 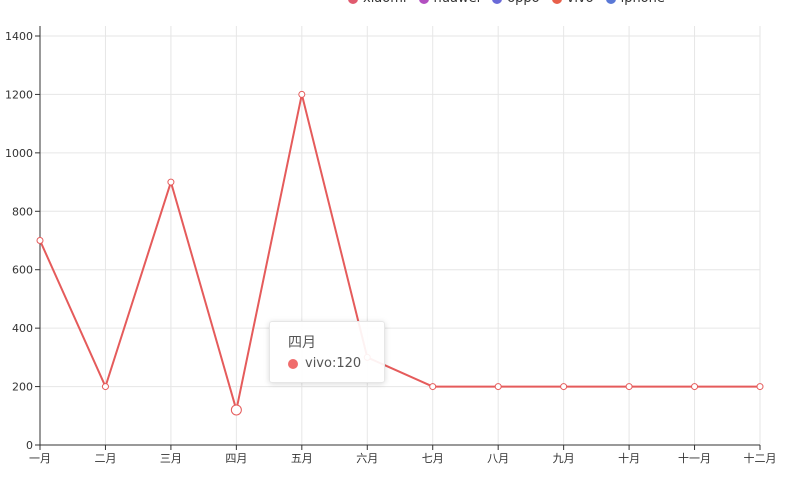 What do you see at coordinates (580, 3) in the screenshot?
I see `legend-label: vivo` at bounding box center [580, 3].